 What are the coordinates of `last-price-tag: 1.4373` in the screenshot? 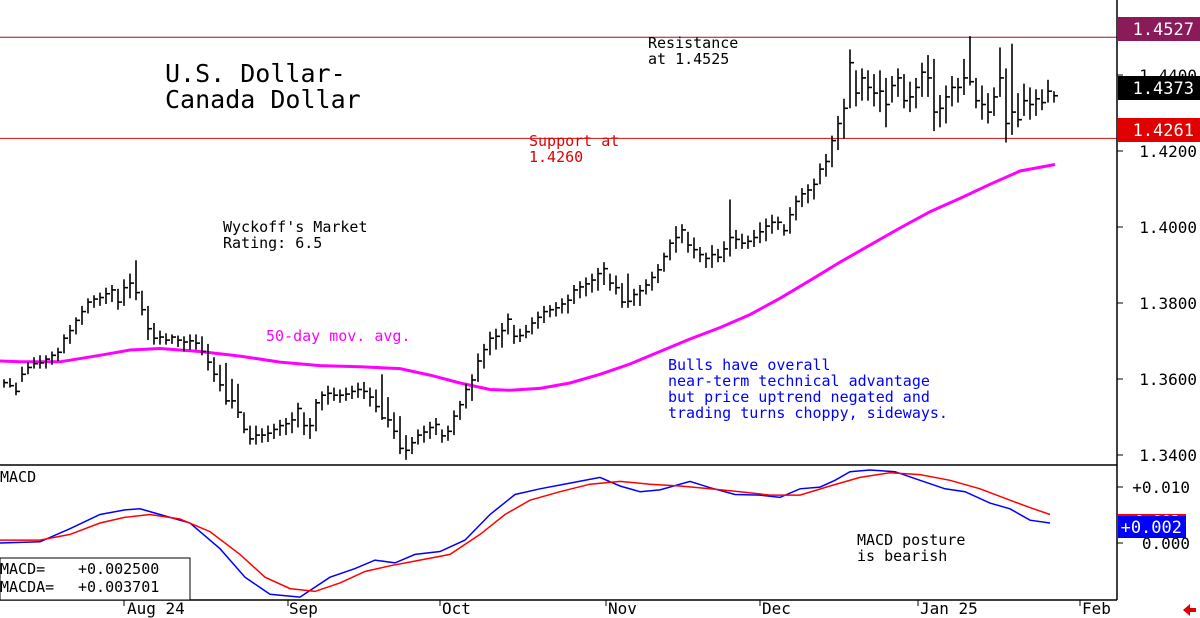 It's located at (1159, 88).